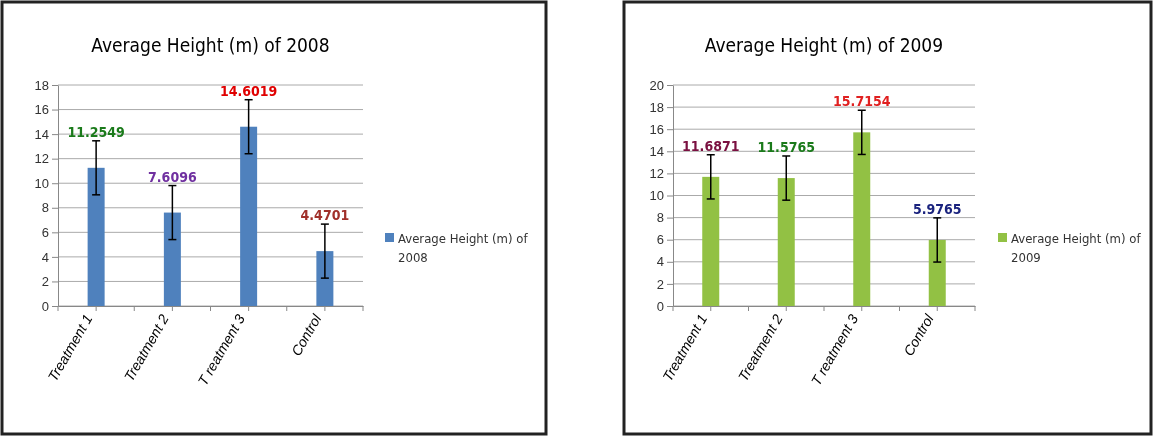 Image resolution: width=1153 pixels, height=436 pixels. What do you see at coordinates (656, 85) in the screenshot?
I see `y-tick-label: 20` at bounding box center [656, 85].